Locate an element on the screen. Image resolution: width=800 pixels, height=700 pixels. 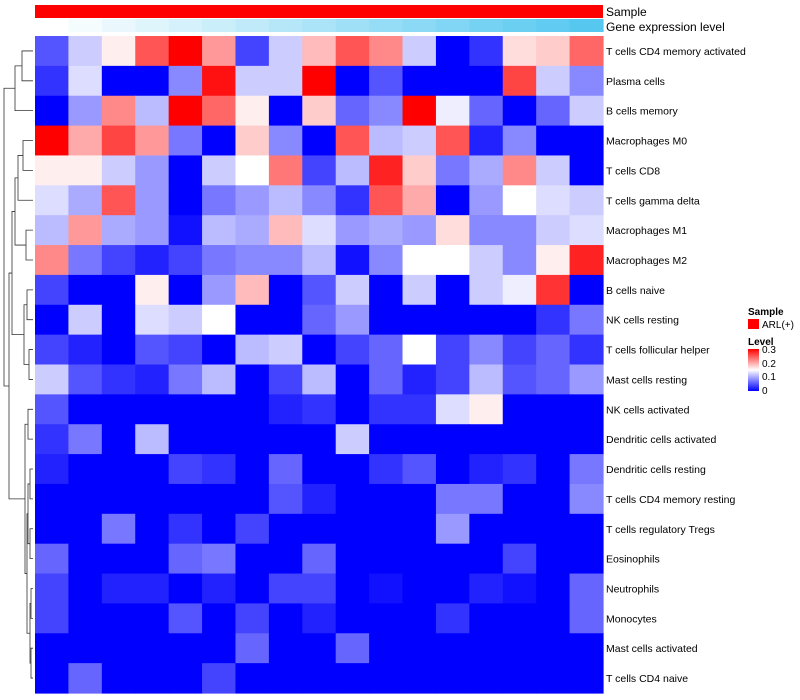
annotation-label-sample: Sample is located at coordinates (626, 12).